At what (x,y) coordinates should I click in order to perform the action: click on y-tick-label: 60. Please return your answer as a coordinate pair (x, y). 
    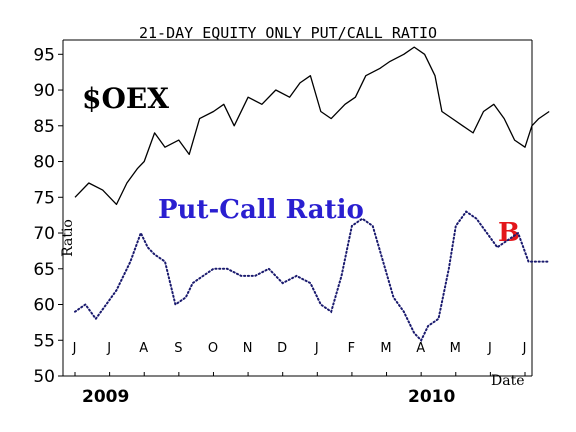
    Looking at the image, I should click on (44, 306).